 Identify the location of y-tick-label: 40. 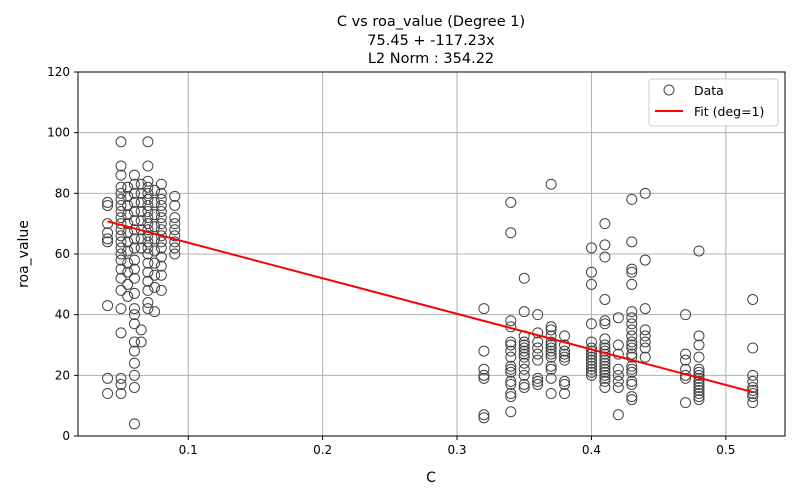
(62, 315).